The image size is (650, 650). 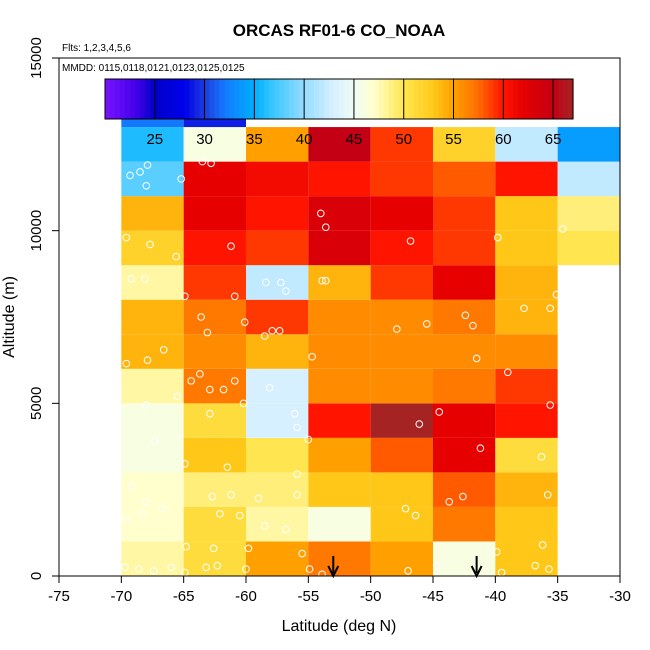 What do you see at coordinates (254, 139) in the screenshot?
I see `colorbar-tick-label: 35` at bounding box center [254, 139].